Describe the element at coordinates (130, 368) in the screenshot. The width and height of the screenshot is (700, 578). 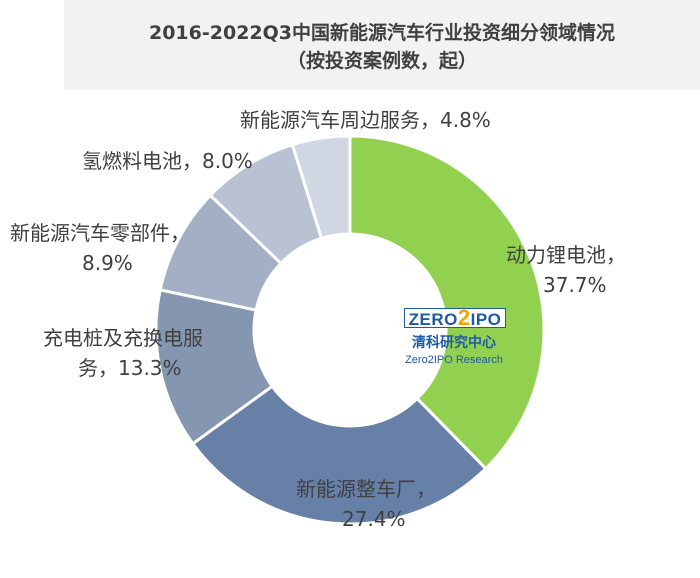
I see `slice-label-line: 务，13.3%` at that location.